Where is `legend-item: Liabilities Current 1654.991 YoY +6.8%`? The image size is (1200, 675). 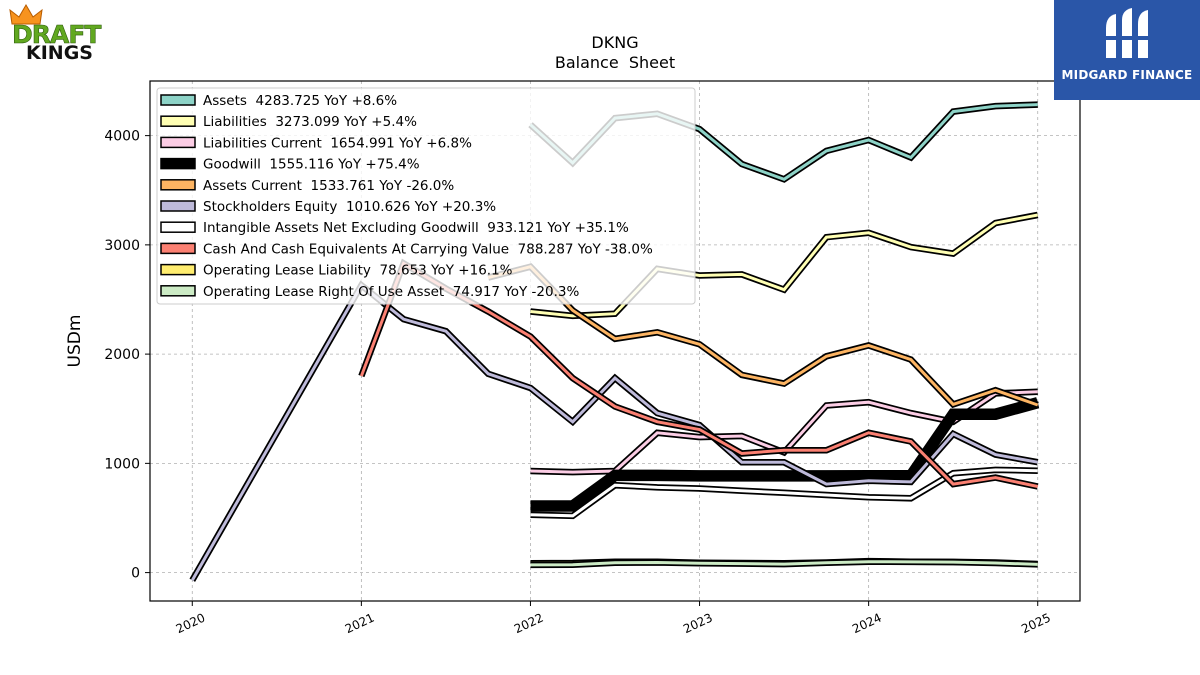 legend-item: Liabilities Current 1654.991 YoY +6.8% is located at coordinates (316, 143).